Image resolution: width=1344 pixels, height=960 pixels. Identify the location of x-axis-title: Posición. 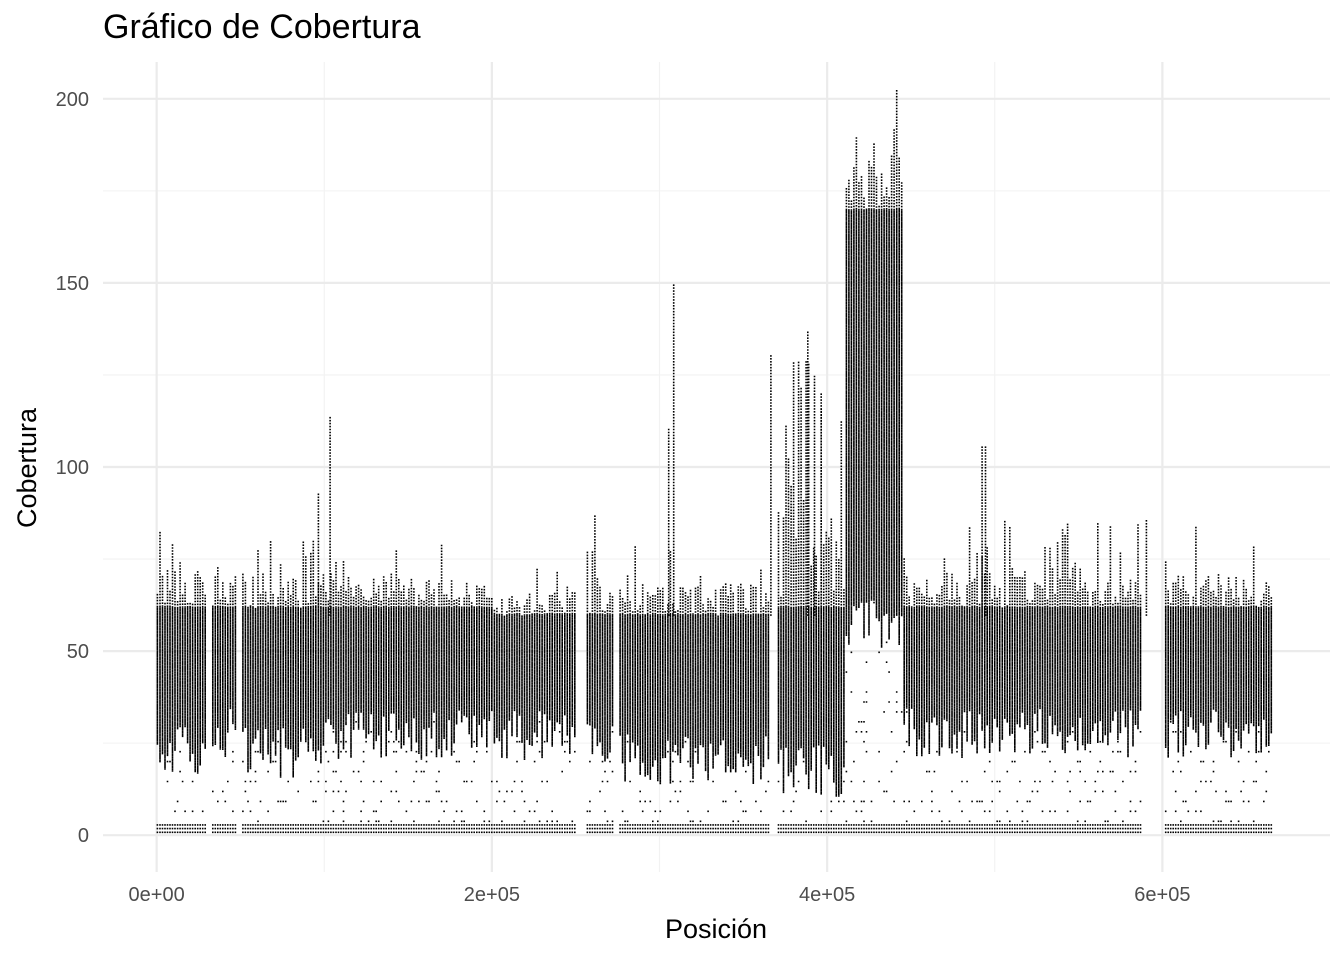
(716, 929).